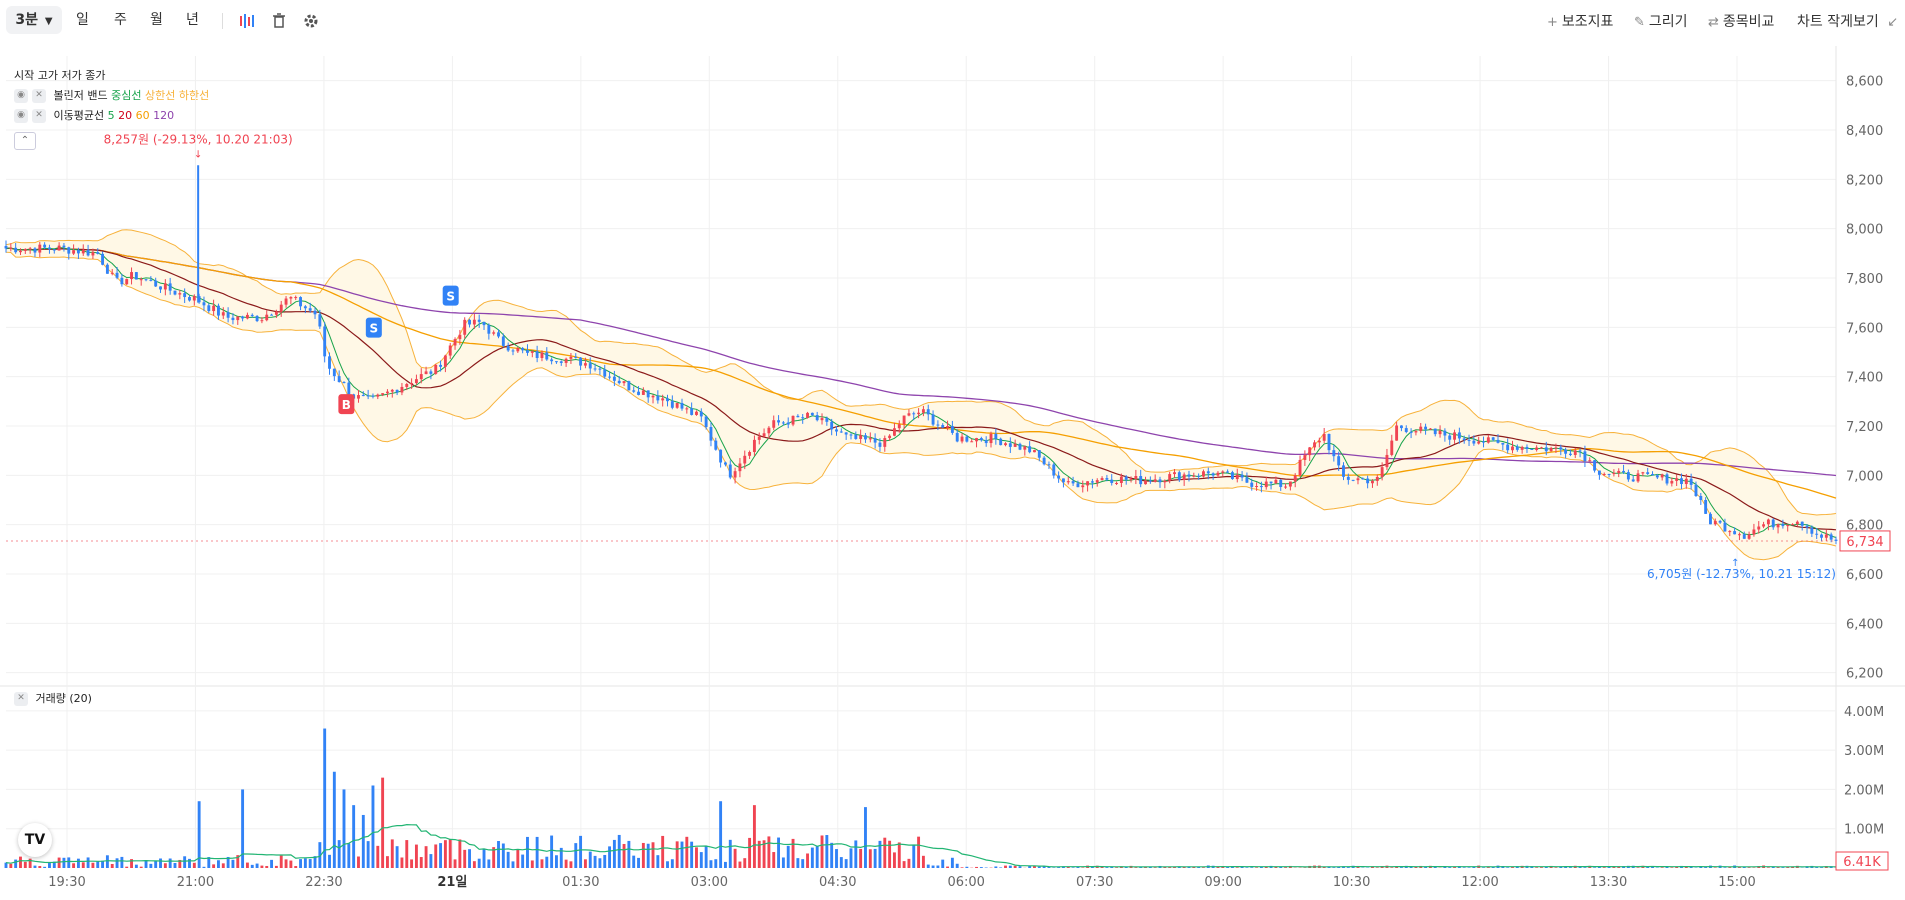  What do you see at coordinates (35, 840) in the screenshot?
I see `tradingview-logo: TV` at bounding box center [35, 840].